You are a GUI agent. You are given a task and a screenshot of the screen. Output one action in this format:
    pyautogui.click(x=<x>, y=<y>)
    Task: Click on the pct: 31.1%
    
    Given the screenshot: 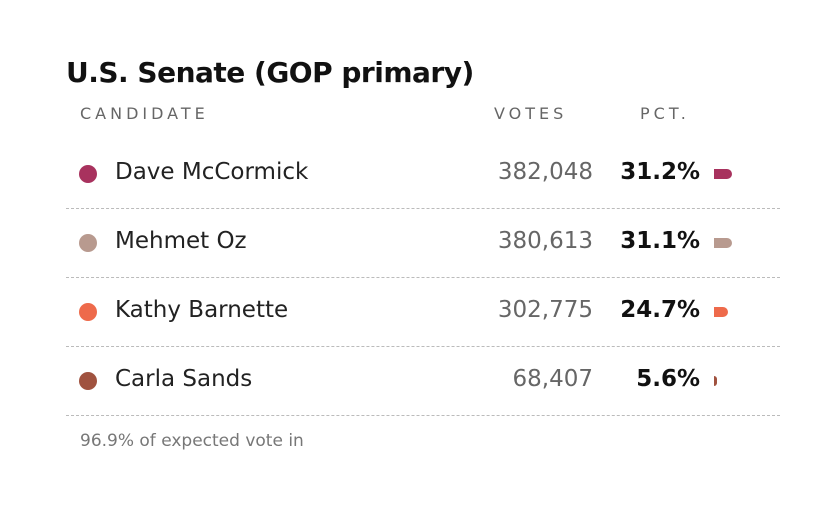 What is the action you would take?
    pyautogui.click(x=660, y=241)
    